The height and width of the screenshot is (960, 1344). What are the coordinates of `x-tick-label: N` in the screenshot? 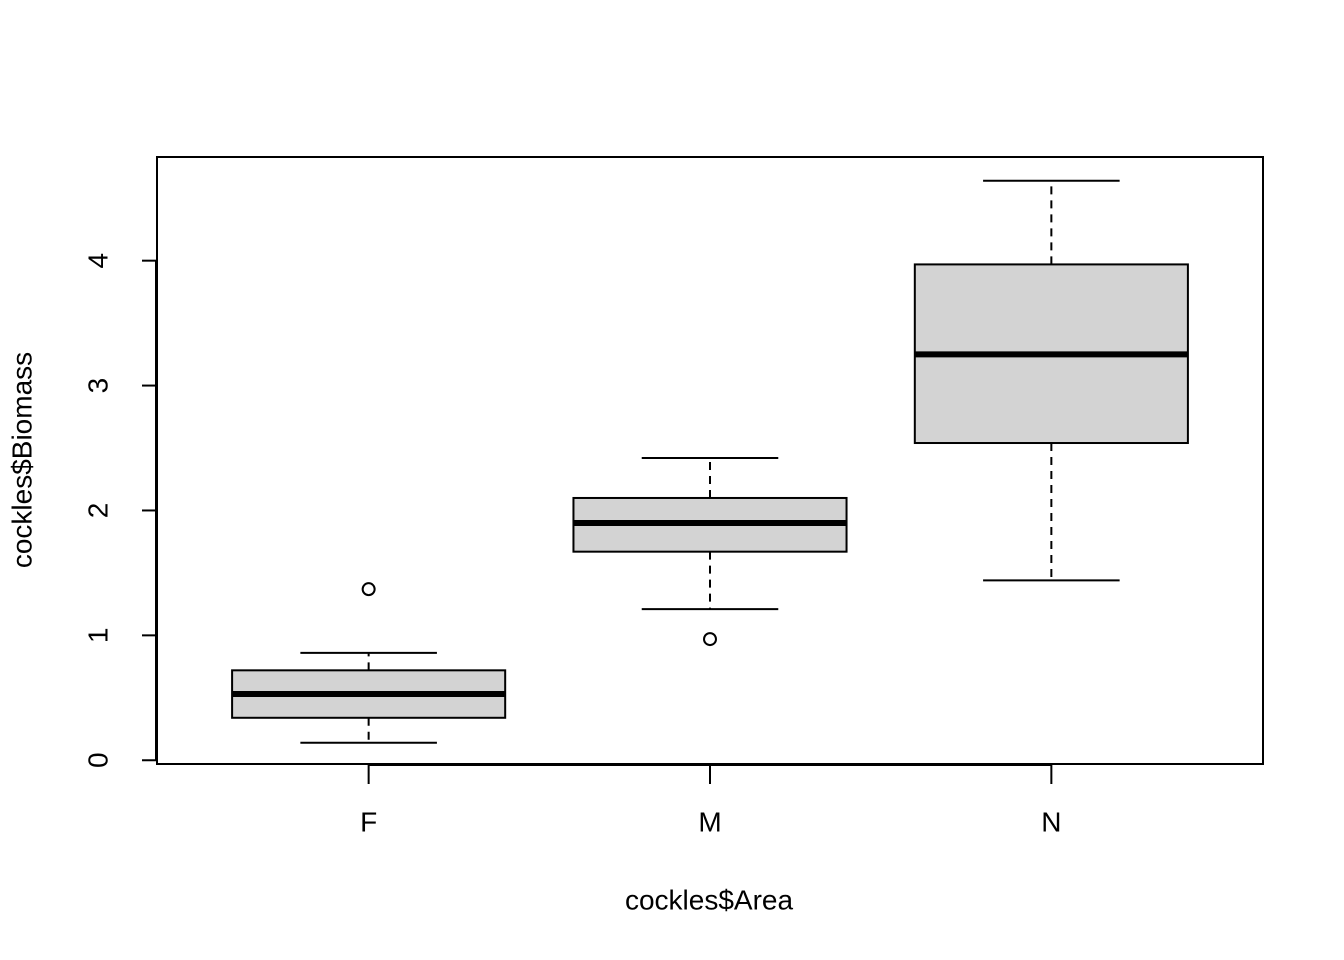 It's located at (1051, 821).